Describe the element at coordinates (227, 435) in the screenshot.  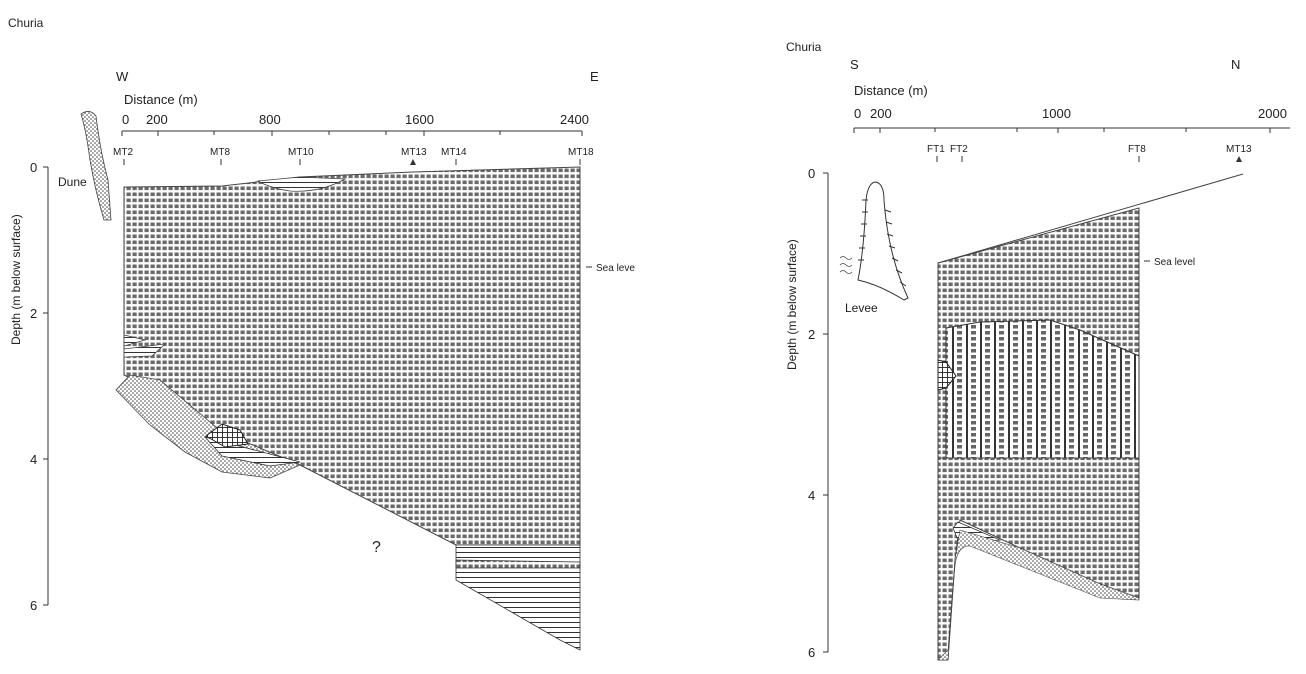
I see `left-cross-patch` at that location.